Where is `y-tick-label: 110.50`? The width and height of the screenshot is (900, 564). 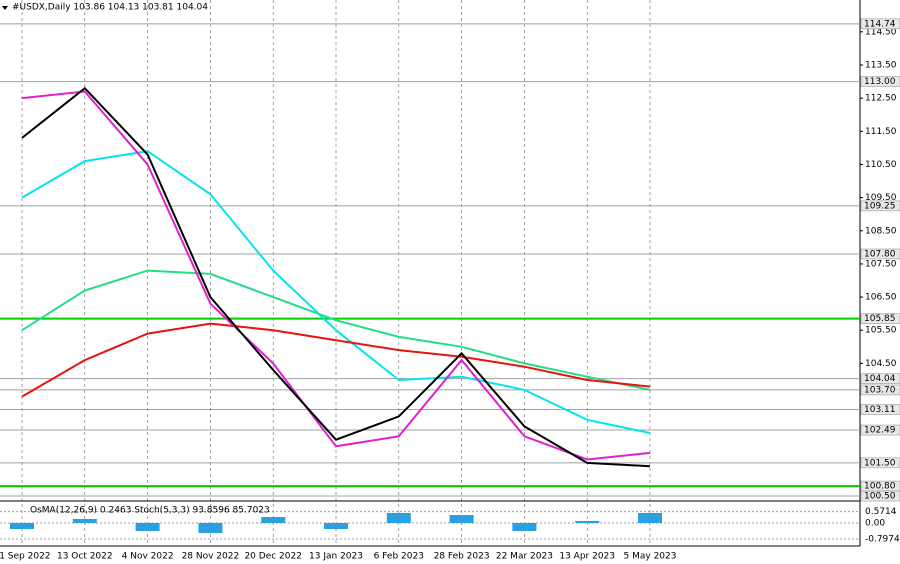 y-tick-label: 110.50 is located at coordinates (881, 165).